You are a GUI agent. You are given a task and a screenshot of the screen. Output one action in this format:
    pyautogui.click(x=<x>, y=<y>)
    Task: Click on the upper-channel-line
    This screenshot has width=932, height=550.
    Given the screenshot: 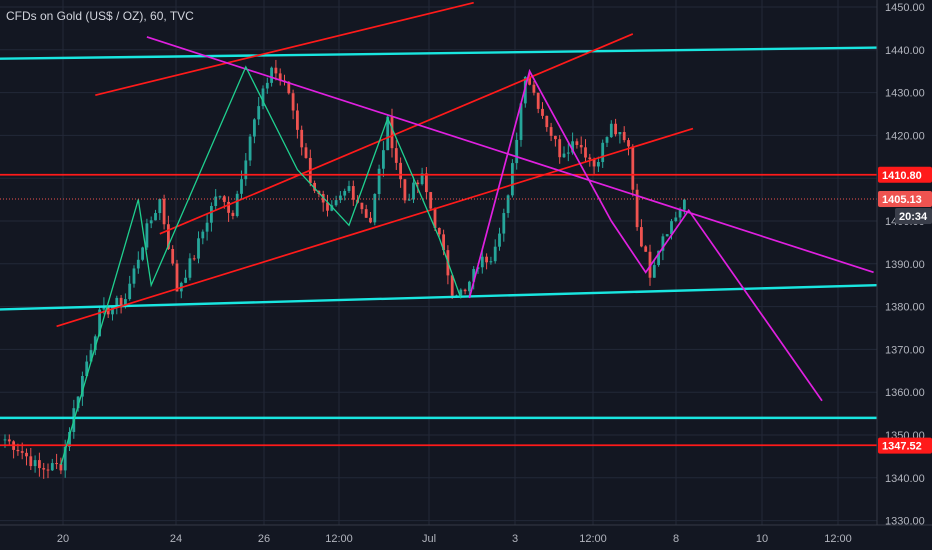 What is the action you would take?
    pyautogui.click(x=284, y=48)
    